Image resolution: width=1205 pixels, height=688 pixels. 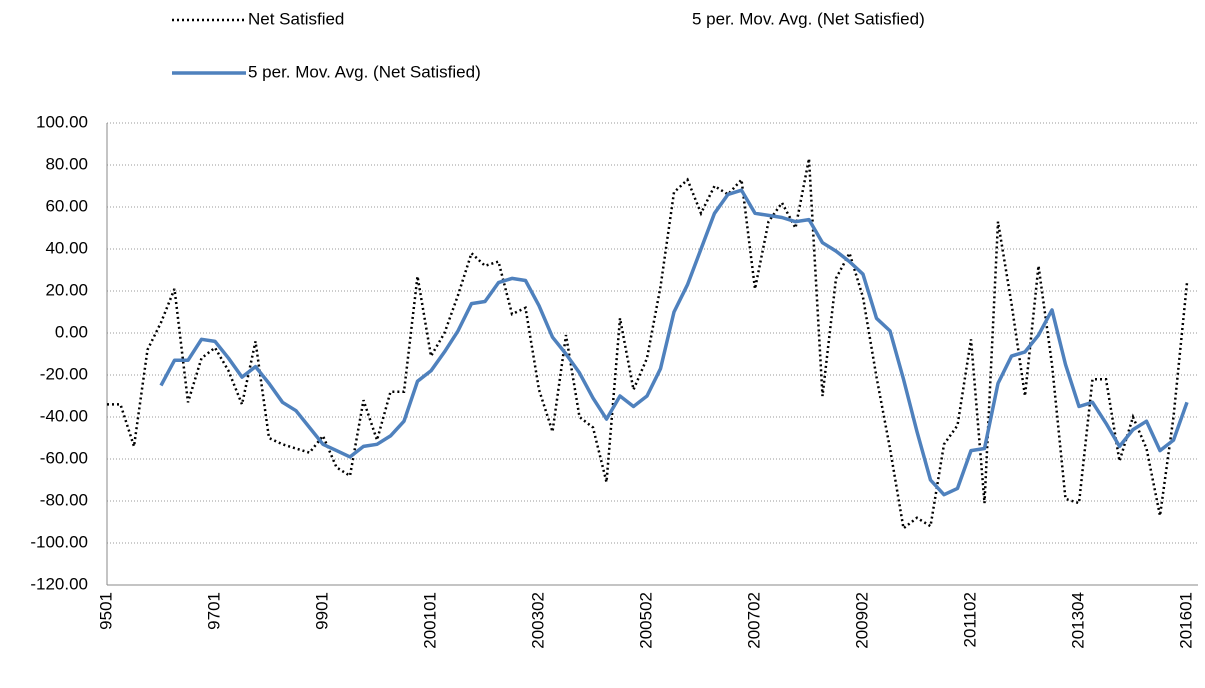 I want to click on y-tick-label: -40.00, so click(x=64, y=415).